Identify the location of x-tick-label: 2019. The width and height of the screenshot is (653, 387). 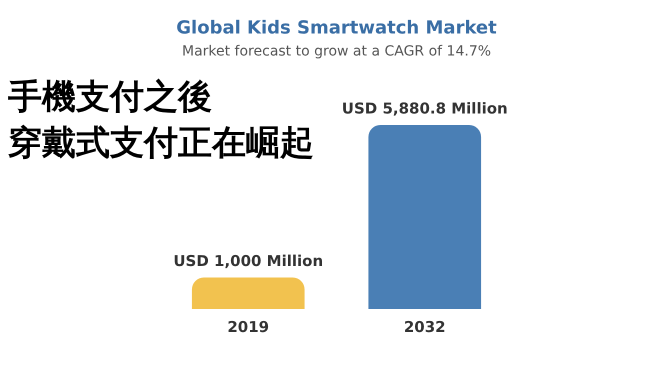
(248, 327).